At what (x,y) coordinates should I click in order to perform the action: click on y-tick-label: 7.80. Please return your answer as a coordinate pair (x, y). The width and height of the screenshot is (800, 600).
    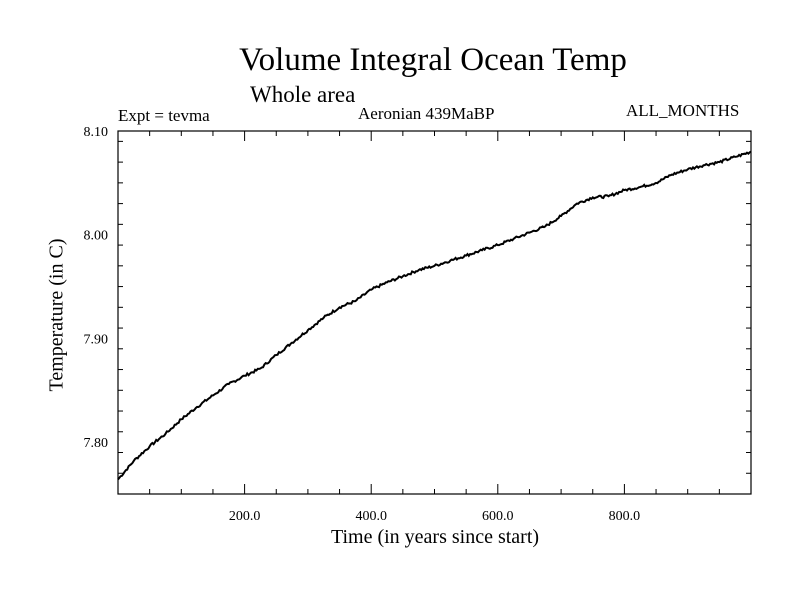
    Looking at the image, I should click on (96, 443).